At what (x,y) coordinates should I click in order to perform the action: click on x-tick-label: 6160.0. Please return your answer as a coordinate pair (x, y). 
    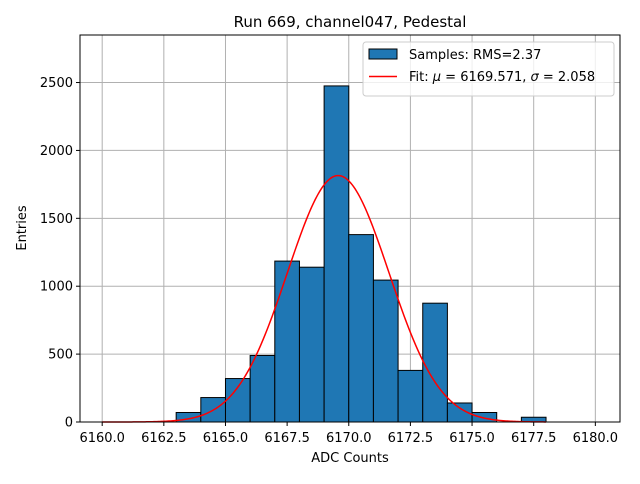
    Looking at the image, I should click on (102, 438).